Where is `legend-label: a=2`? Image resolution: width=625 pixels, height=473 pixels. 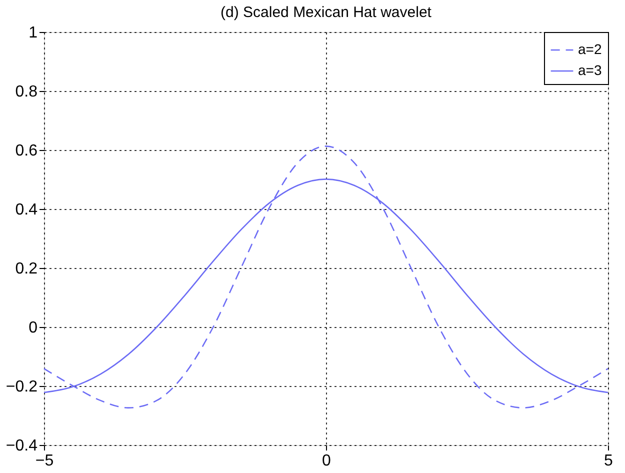 legend-label: a=2 is located at coordinates (590, 49).